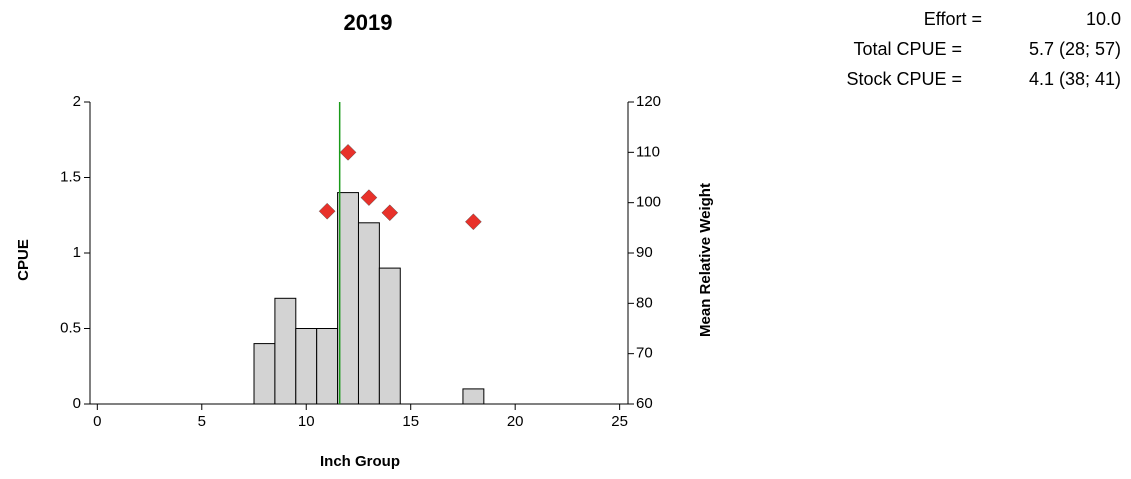 The height and width of the screenshot is (479, 1131). What do you see at coordinates (360, 461) in the screenshot?
I see `x-axis-label: Inch Group` at bounding box center [360, 461].